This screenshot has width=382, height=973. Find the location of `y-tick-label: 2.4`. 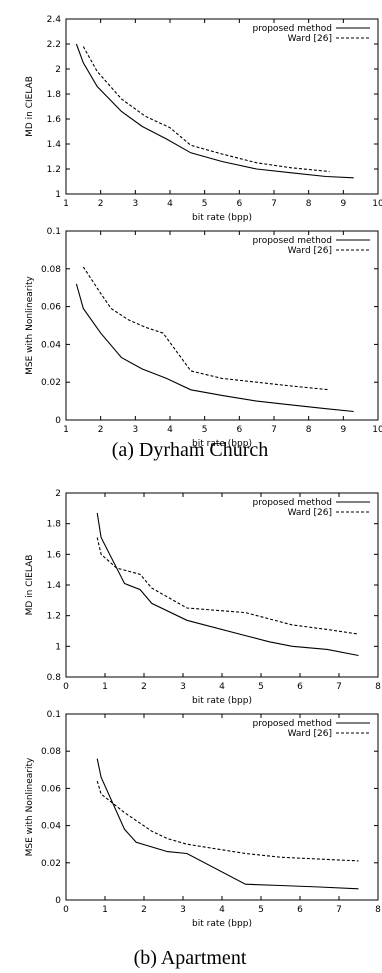

y-tick-label: 2.4 is located at coordinates (54, 20).